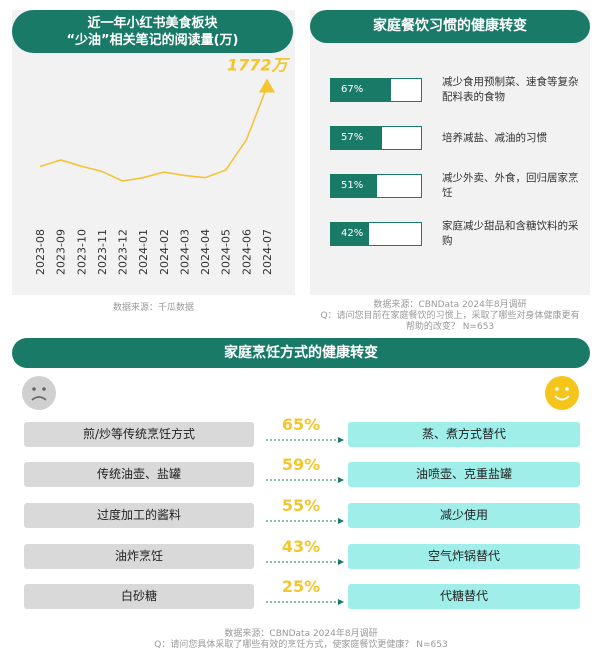 This screenshot has height=657, width=600. I want to click on series-line, so click(153, 134).